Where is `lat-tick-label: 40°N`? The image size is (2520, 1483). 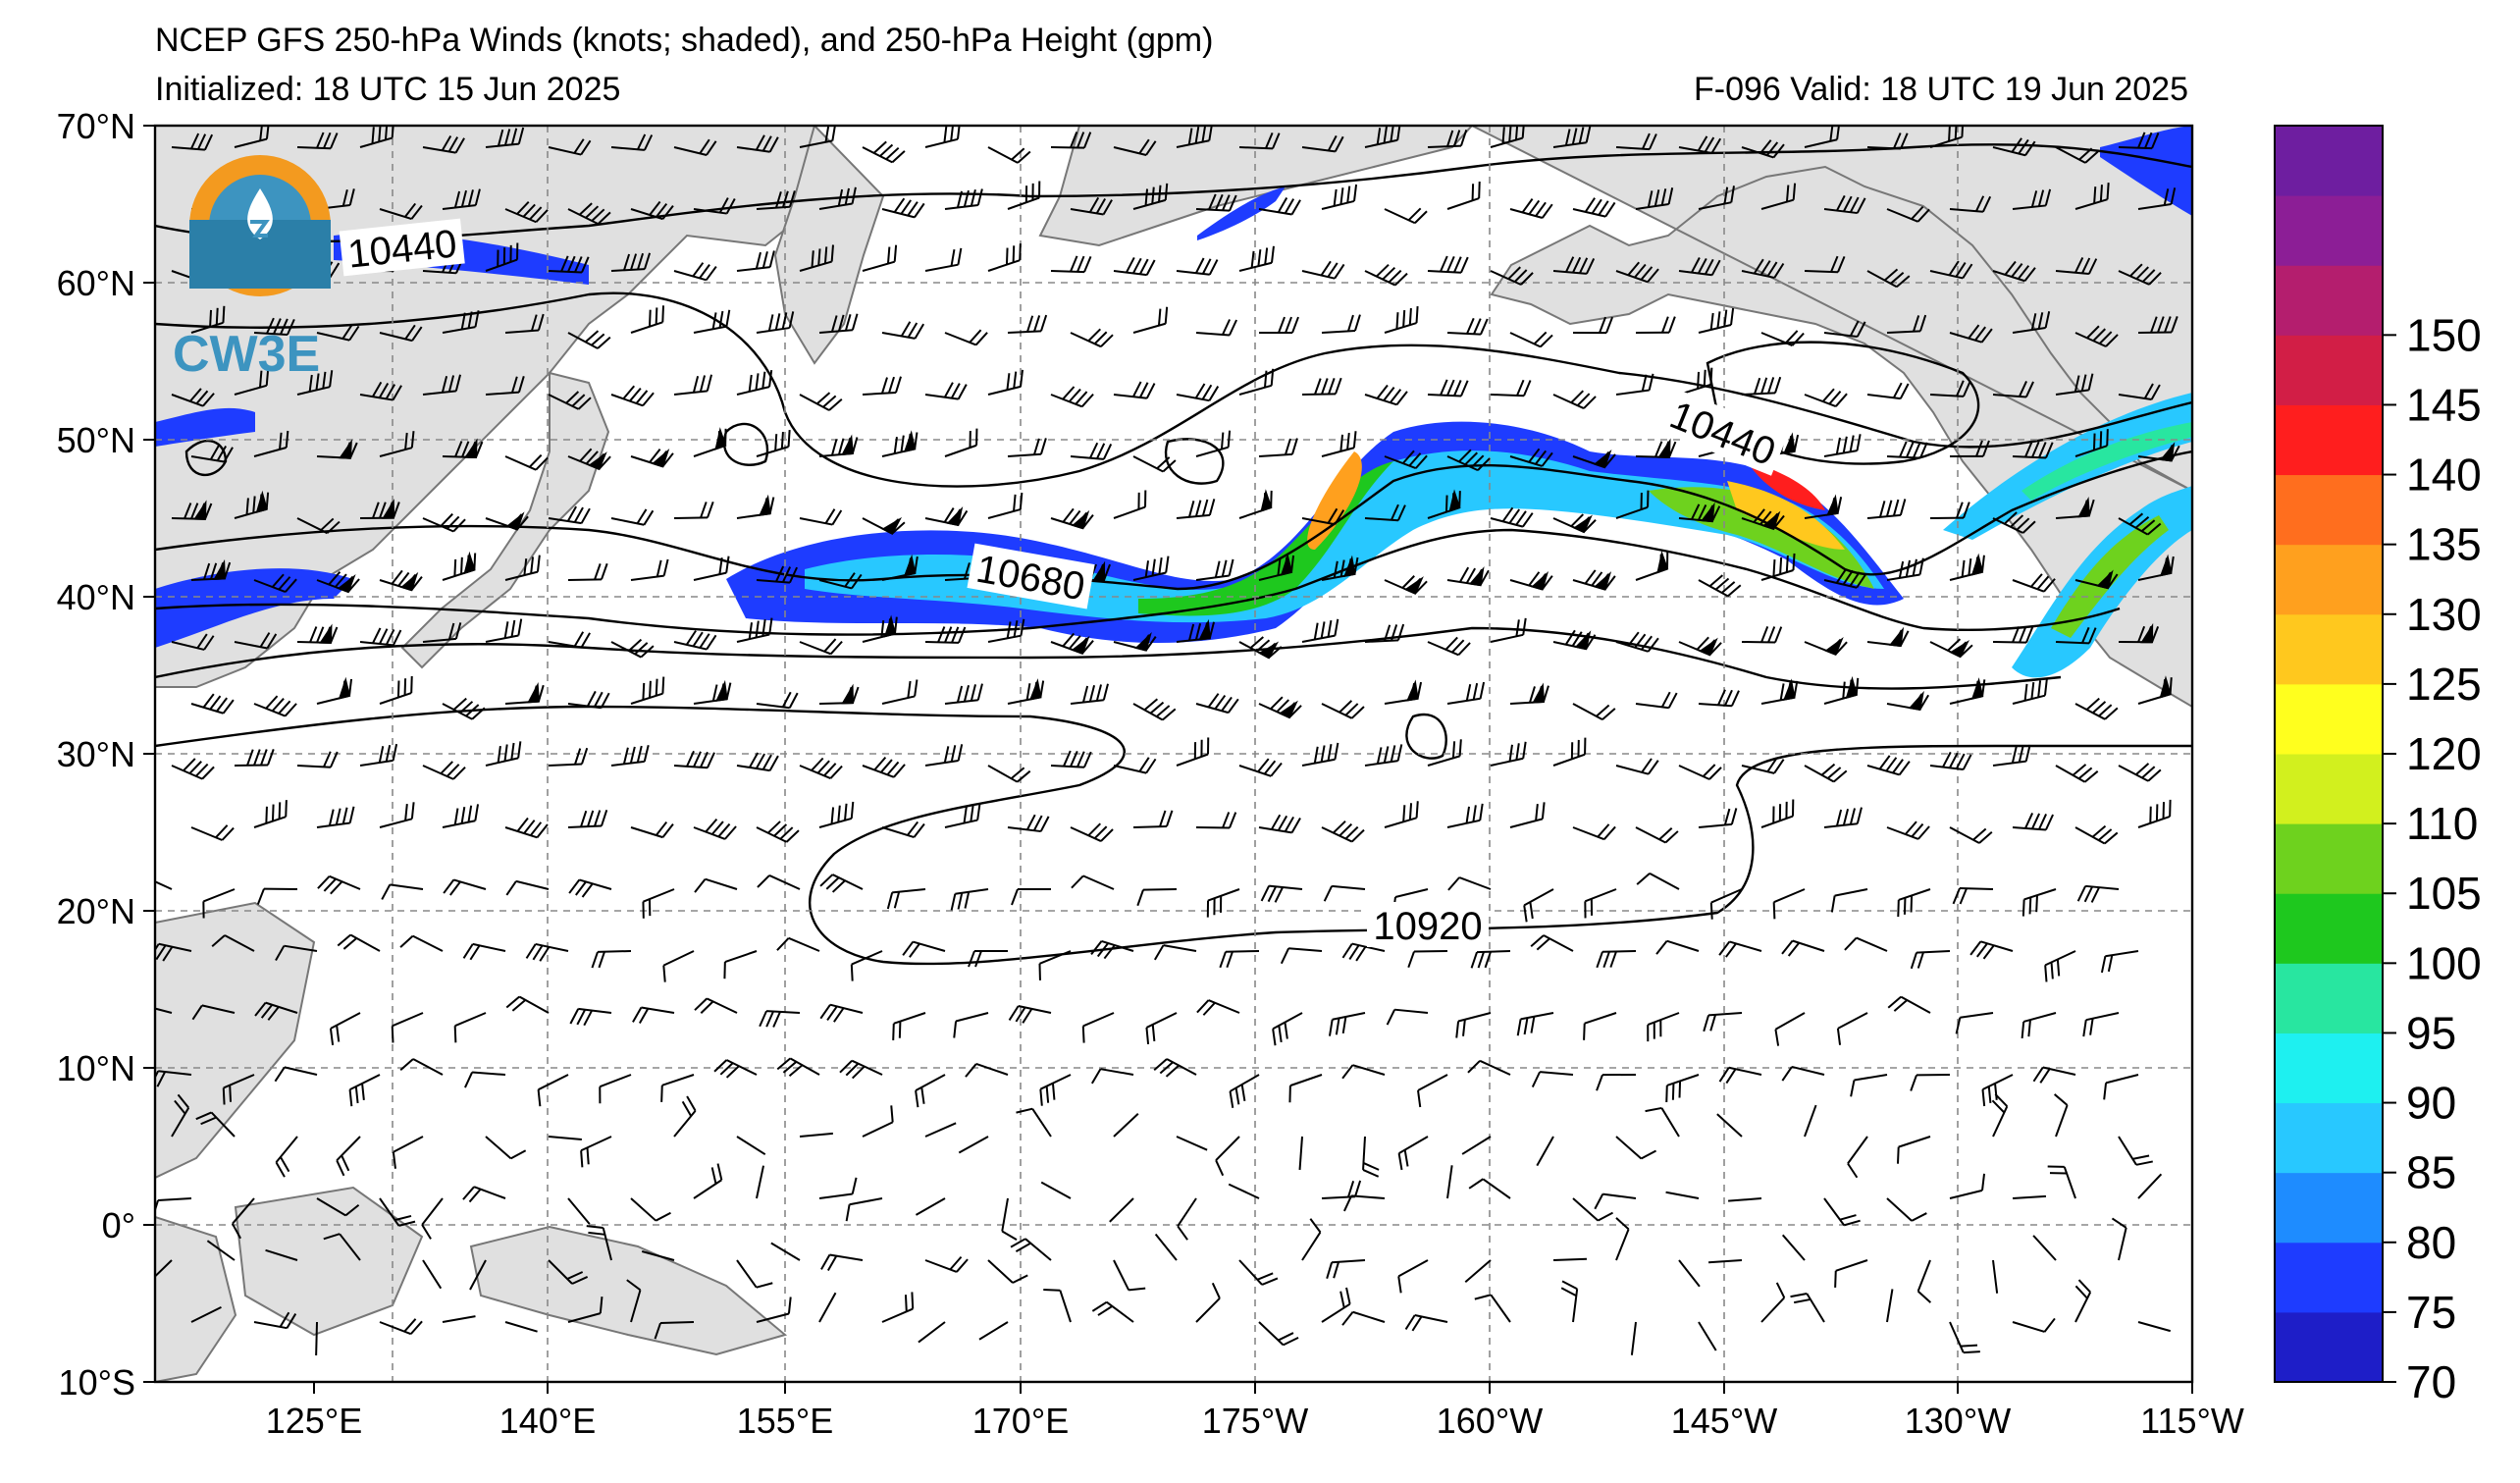 lat-tick-label: 40°N is located at coordinates (96, 597).